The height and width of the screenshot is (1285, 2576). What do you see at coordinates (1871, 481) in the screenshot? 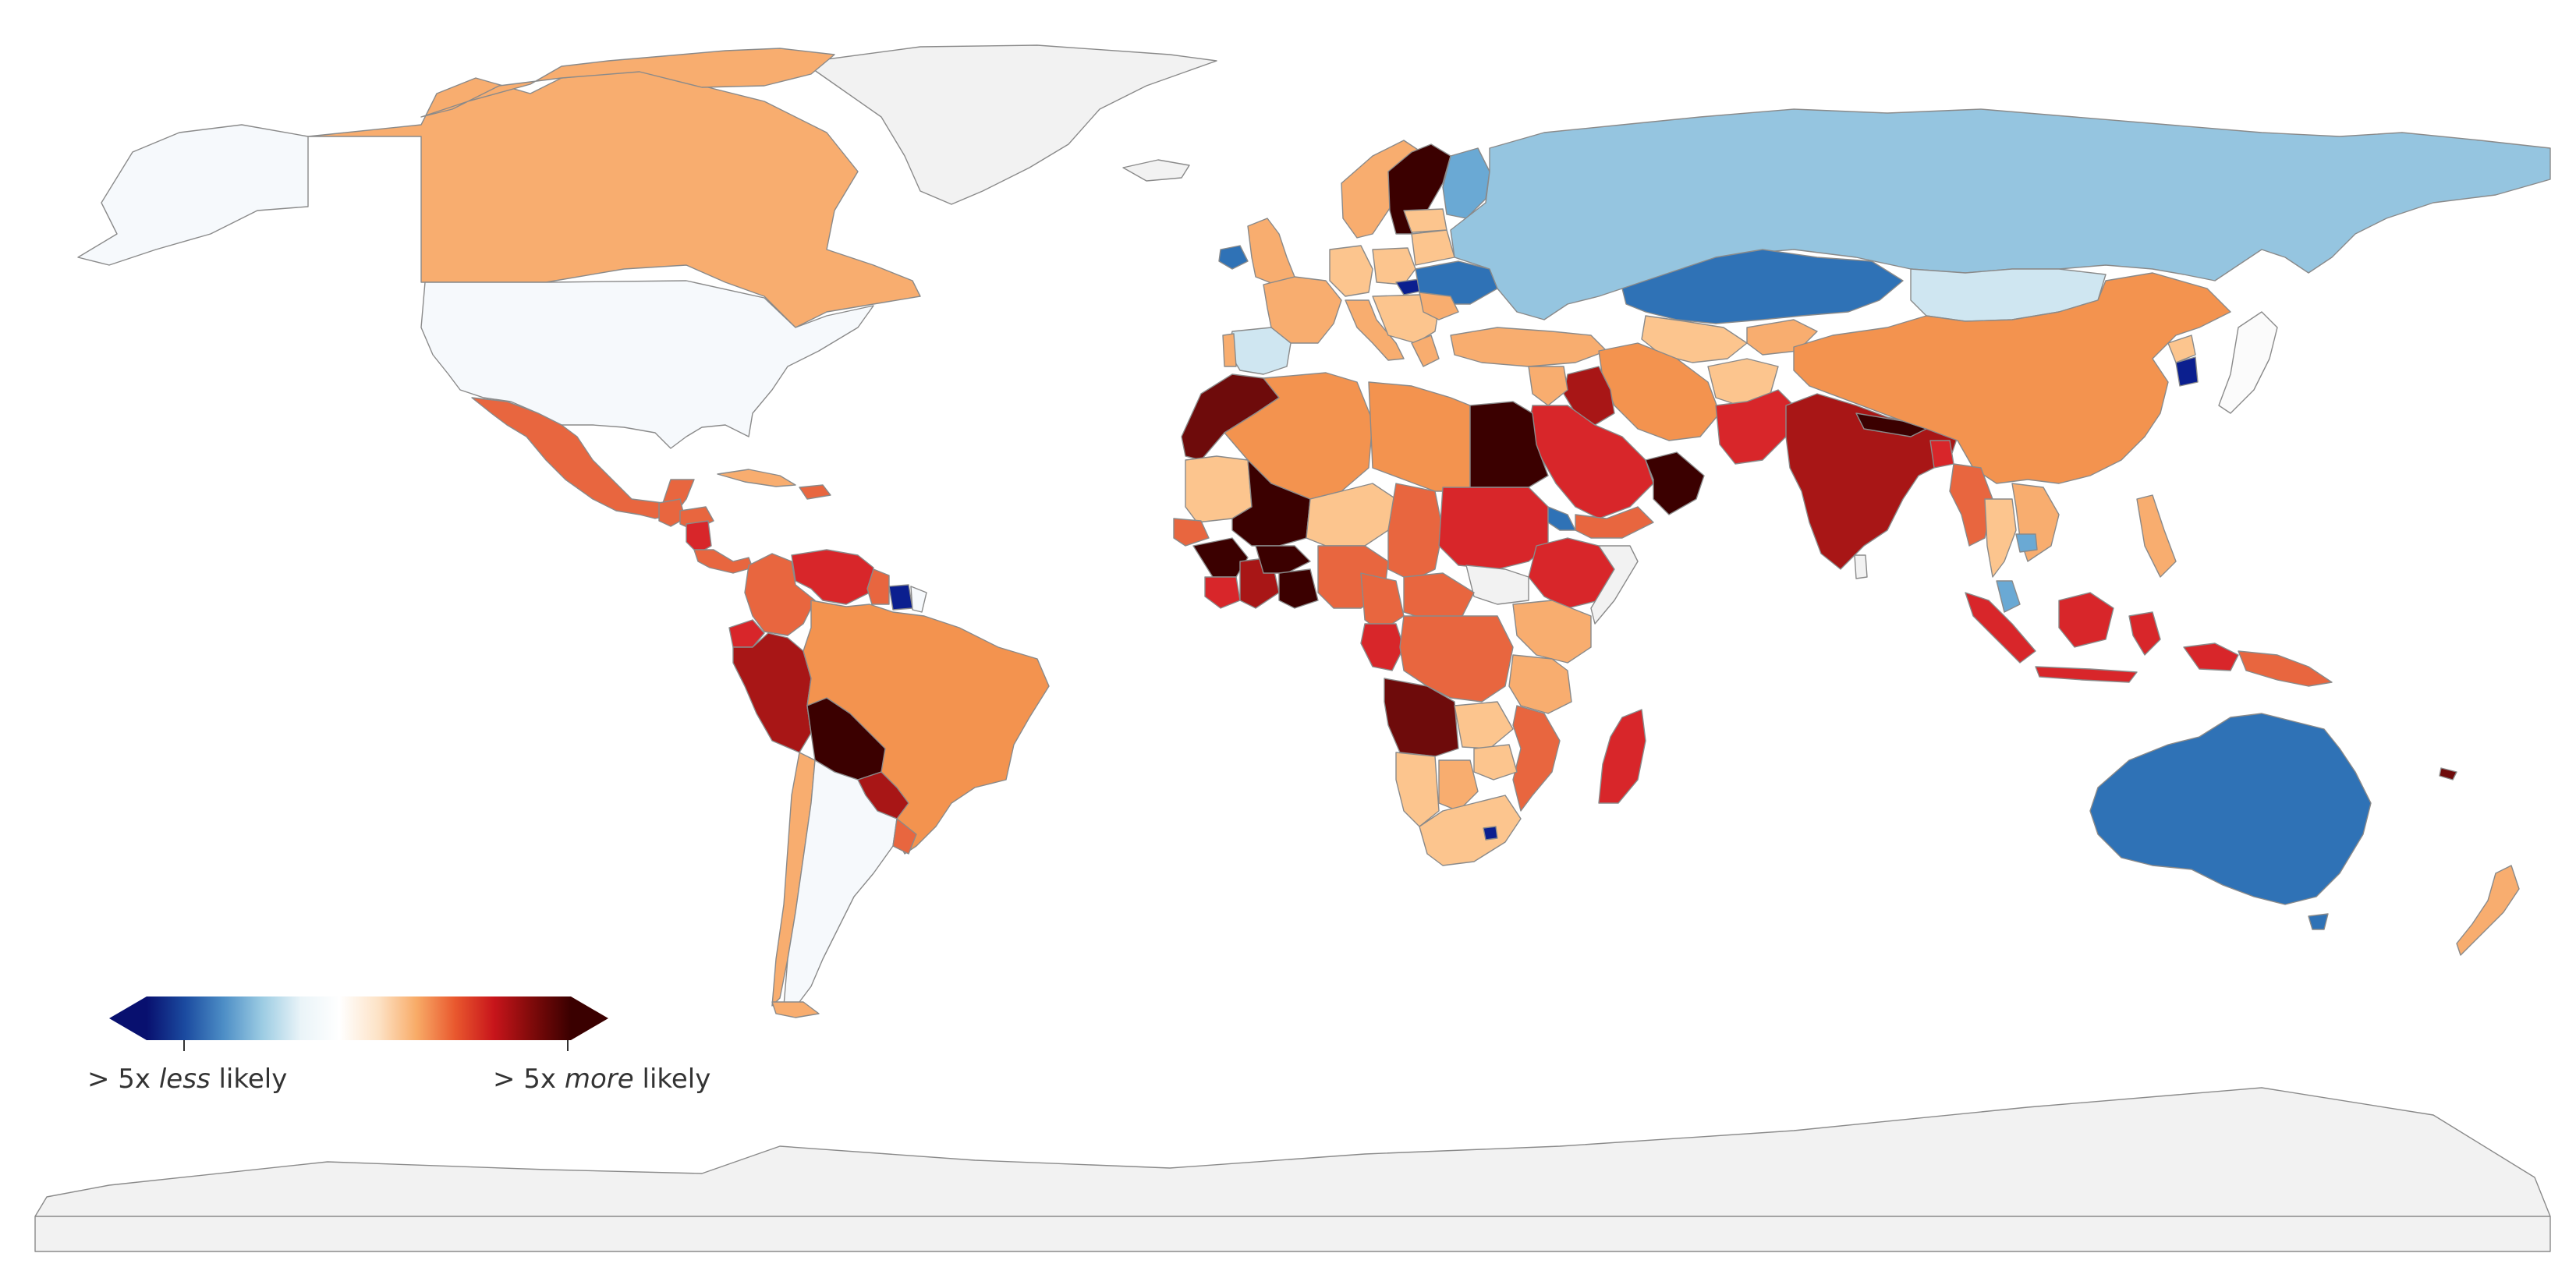
I see `country-india` at bounding box center [1871, 481].